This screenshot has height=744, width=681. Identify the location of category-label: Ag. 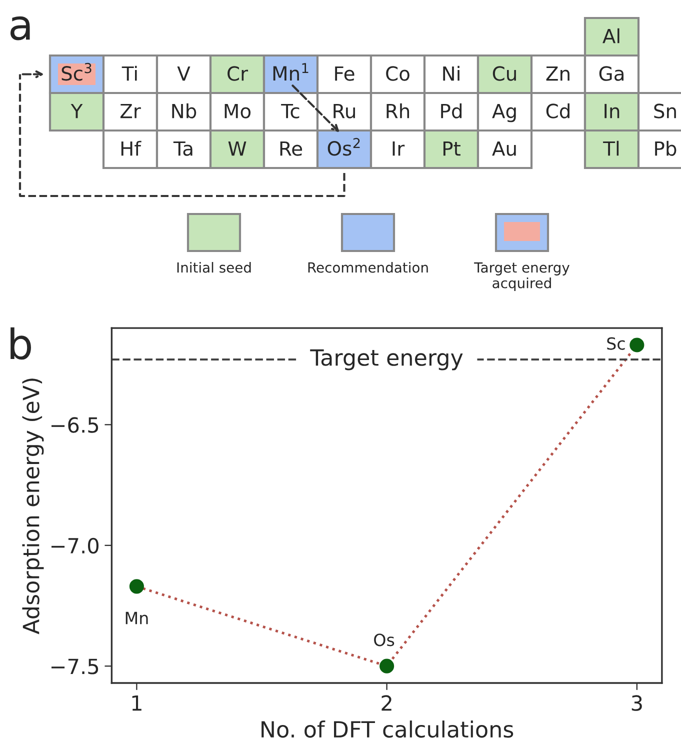
(504, 113).